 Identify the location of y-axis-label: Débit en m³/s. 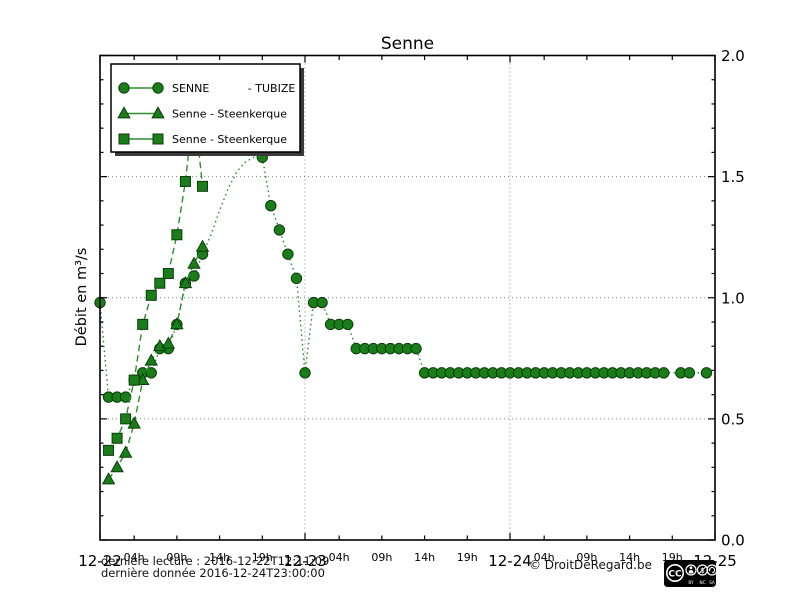
(82, 297).